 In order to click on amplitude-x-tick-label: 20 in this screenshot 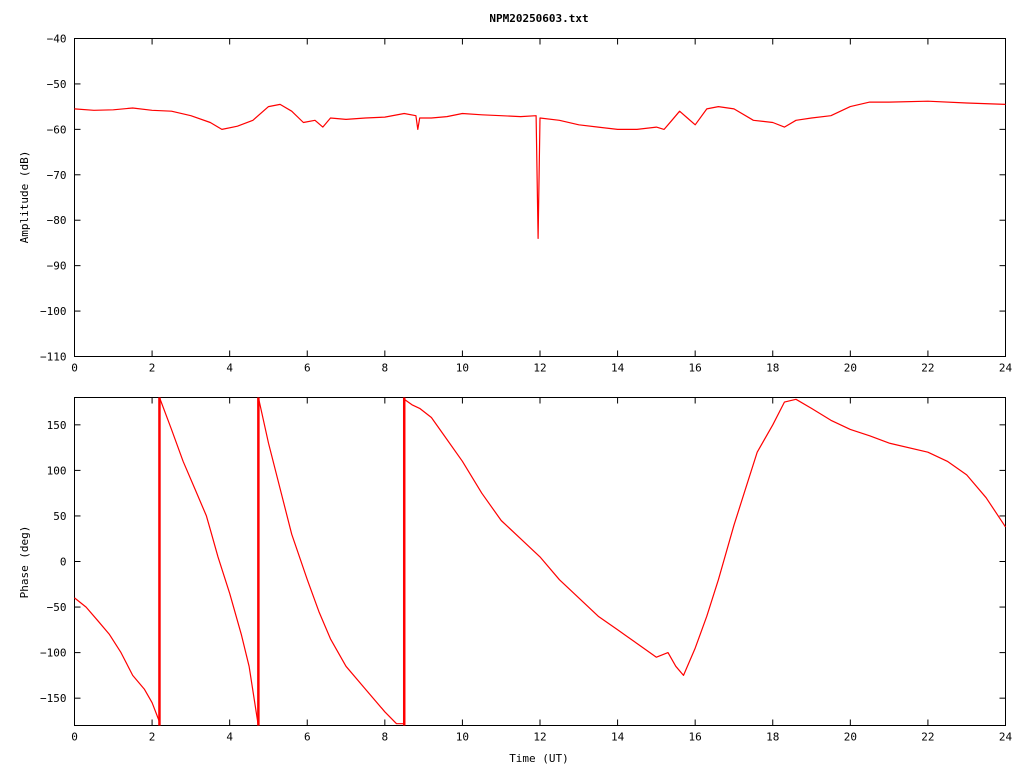, I will do `click(850, 368)`.